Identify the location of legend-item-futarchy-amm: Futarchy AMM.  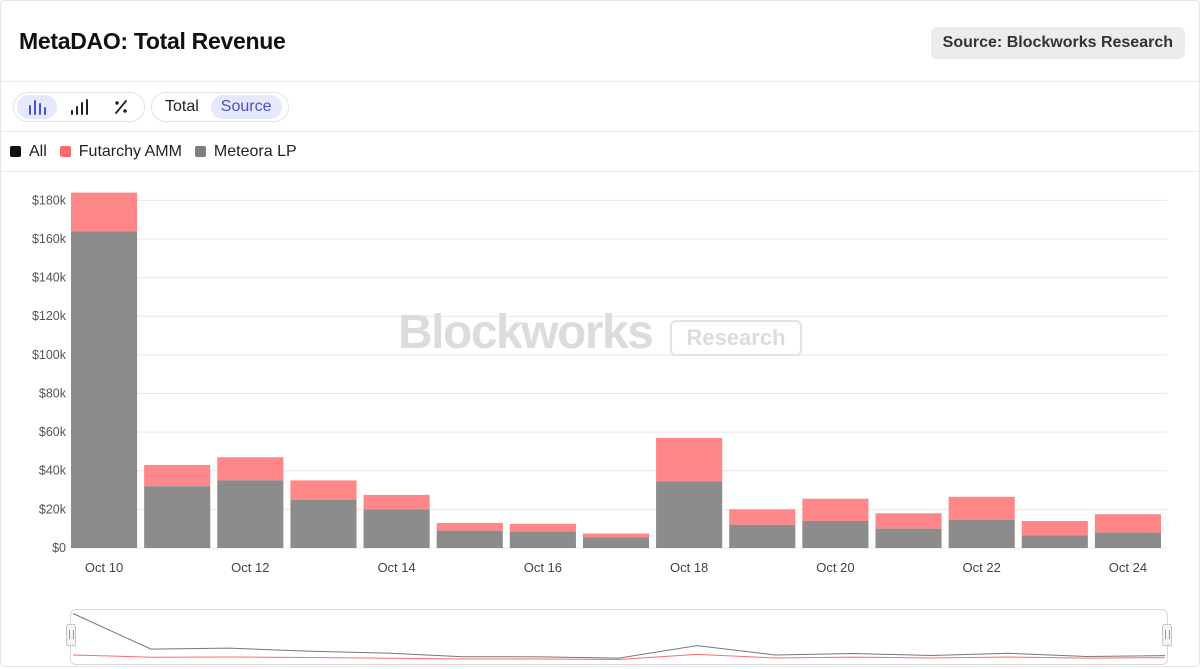
(120, 151).